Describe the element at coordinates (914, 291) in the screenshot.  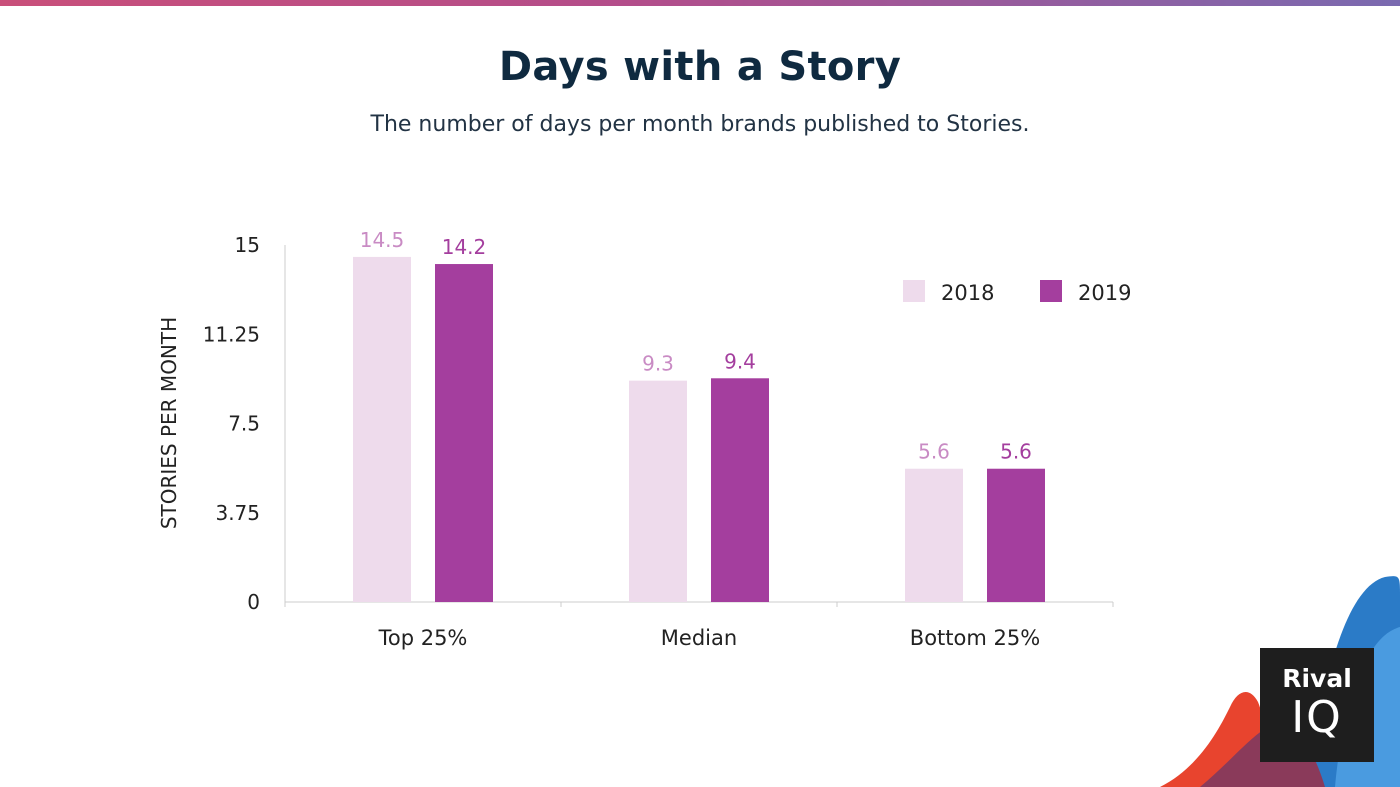
I see `legend-swatch-2018` at that location.